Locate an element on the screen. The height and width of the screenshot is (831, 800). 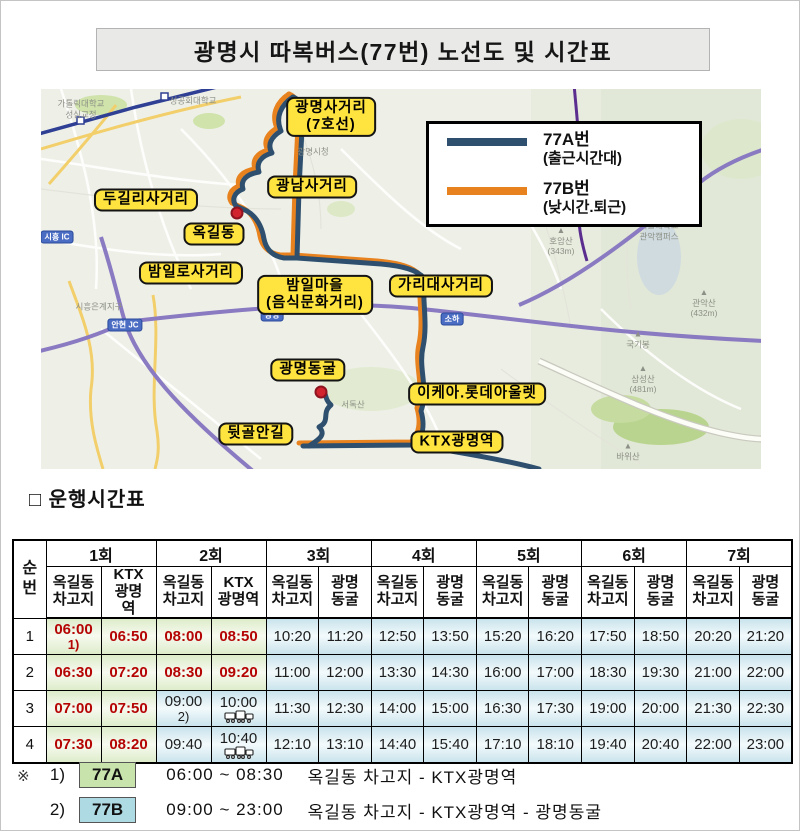
time-cell: 09:20 is located at coordinates (238, 673).